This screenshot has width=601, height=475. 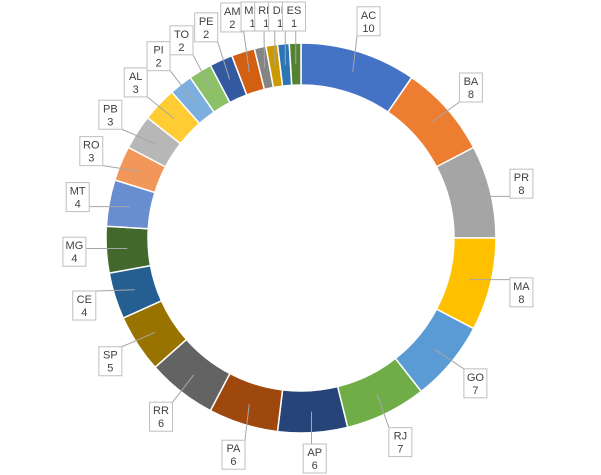 I want to click on data-label-to: TO2, so click(x=181, y=40).